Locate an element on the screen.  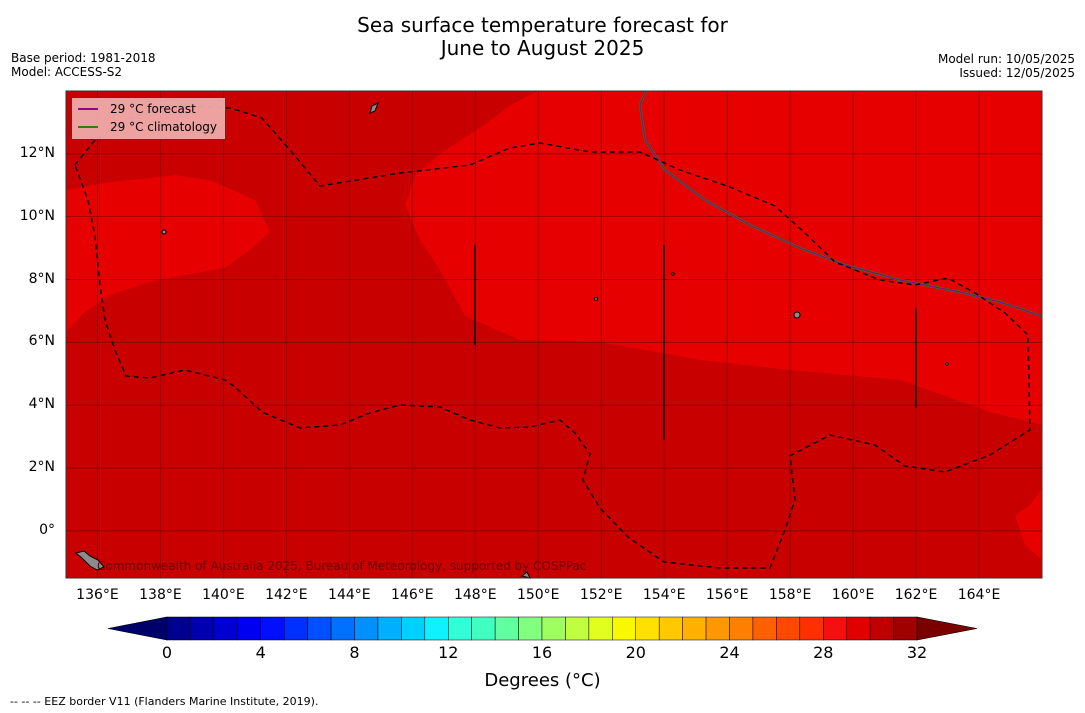
temp-band-28-29-southeast is located at coordinates (1028, 524).